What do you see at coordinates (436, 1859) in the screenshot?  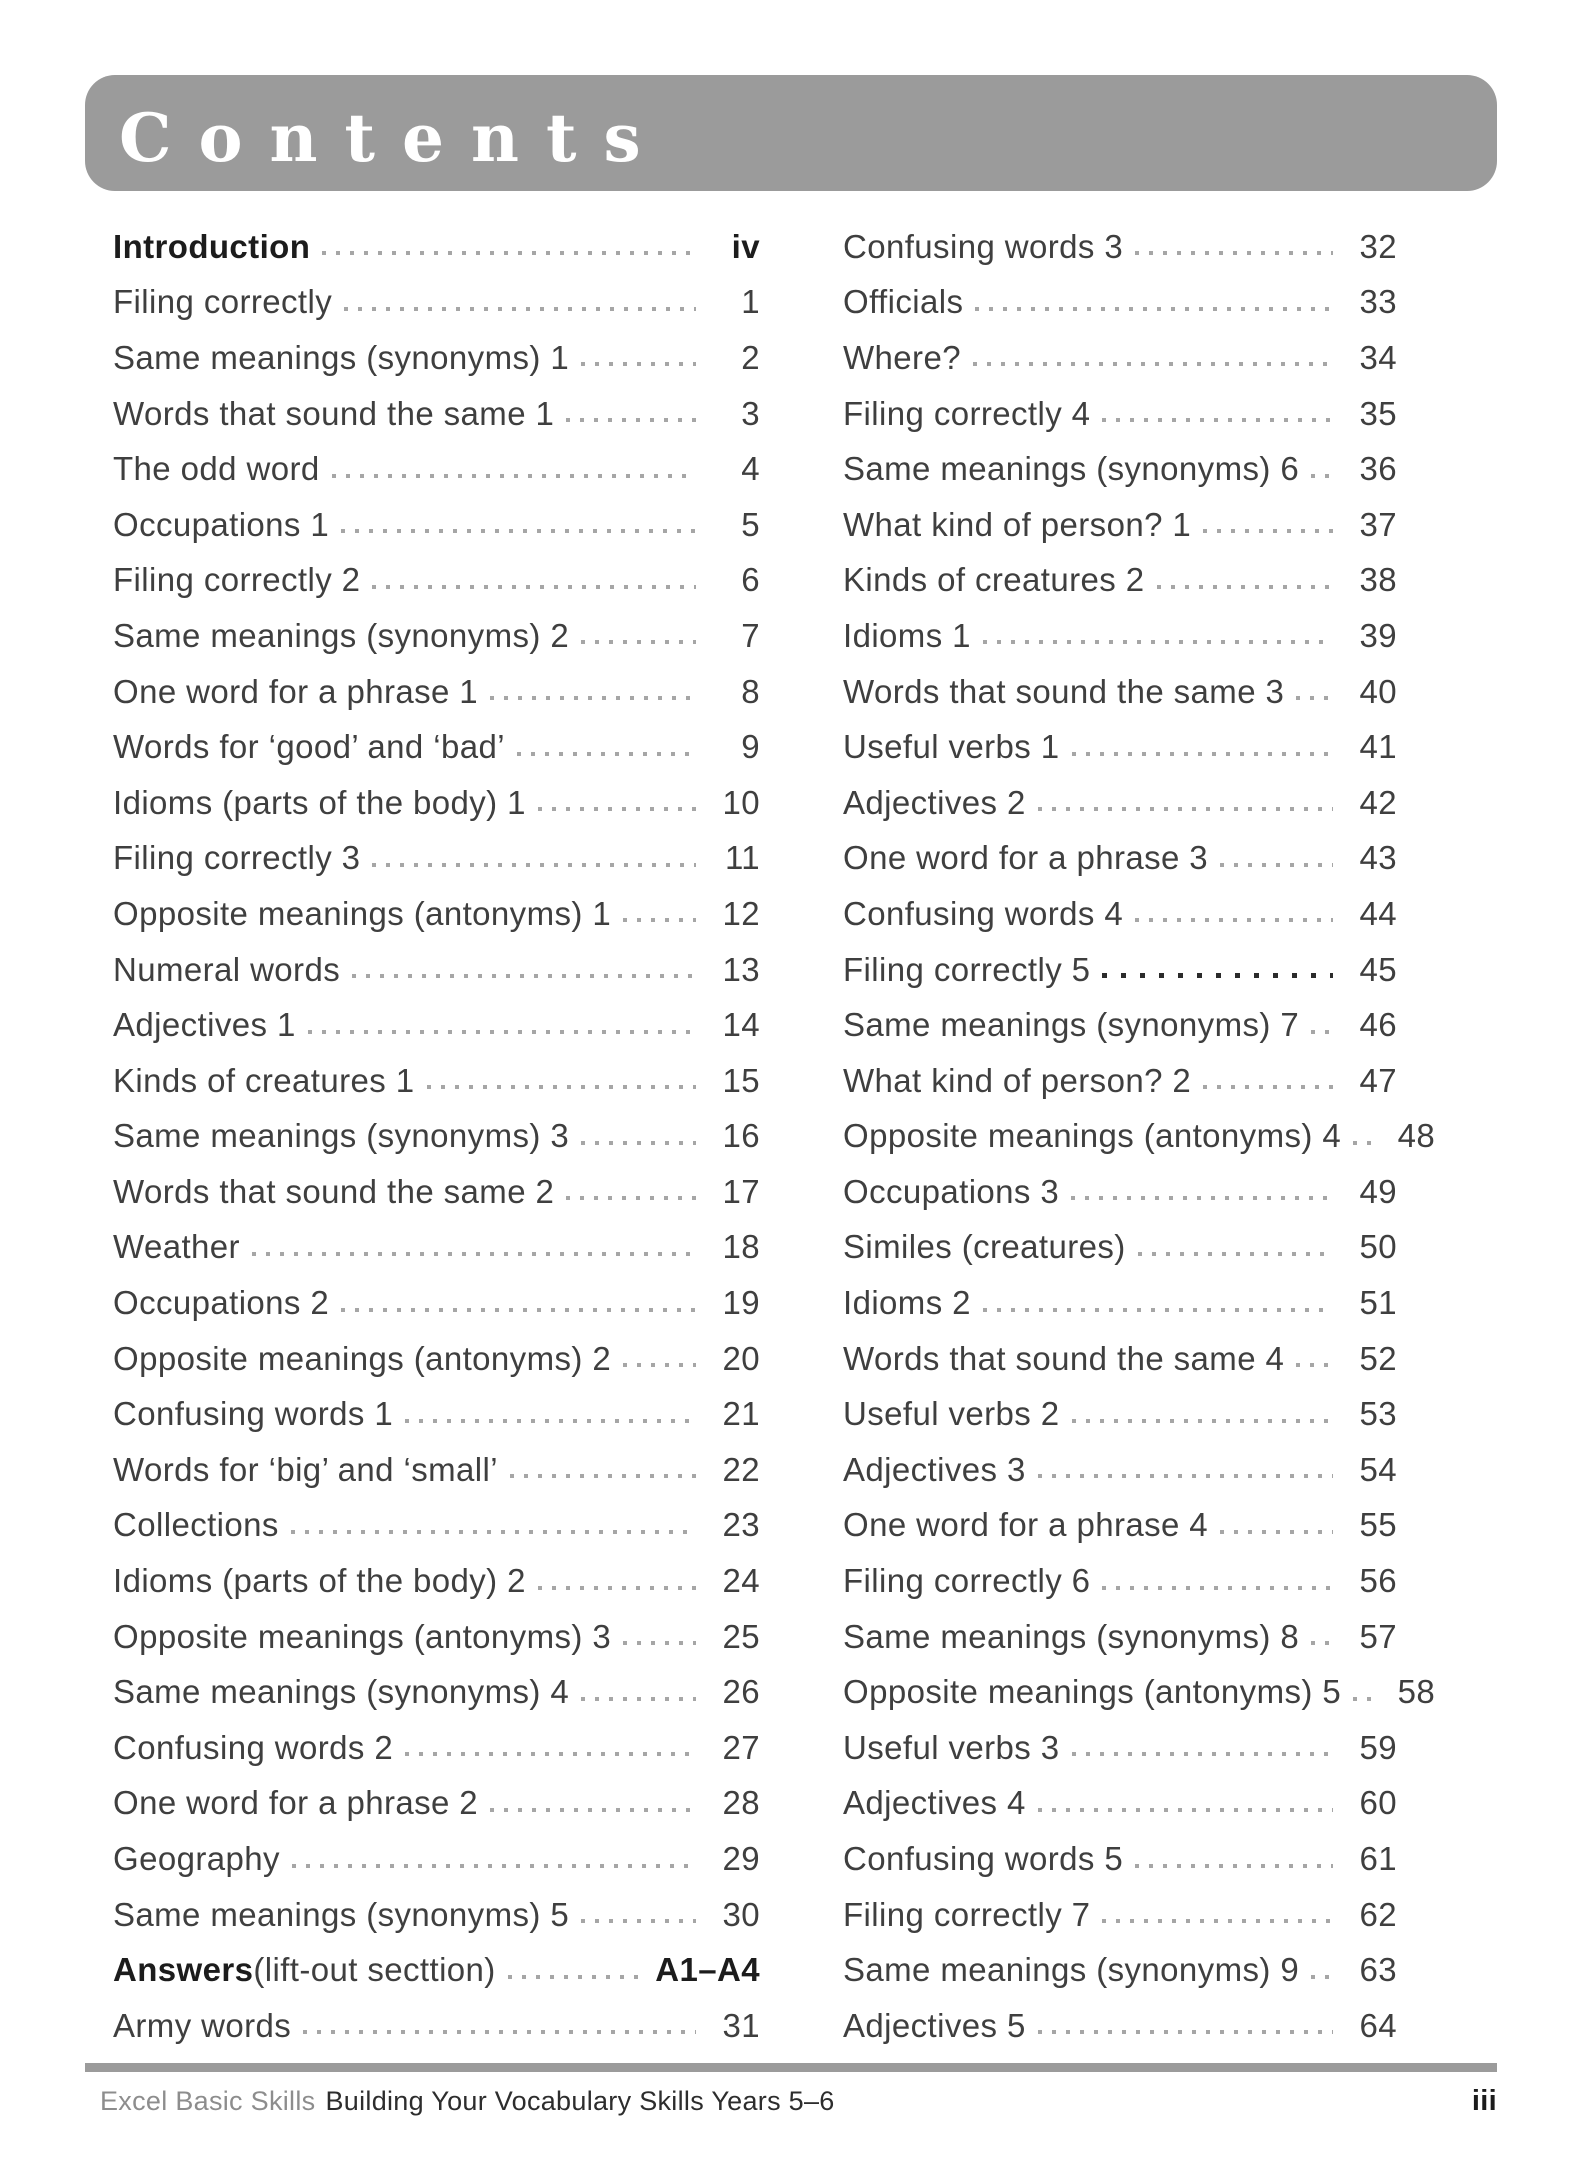 I see `toc-row: Geography 29` at bounding box center [436, 1859].